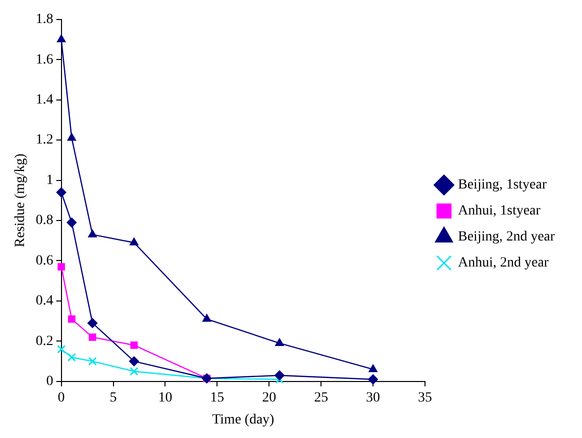  I want to click on x-tick-label: 20, so click(269, 398).